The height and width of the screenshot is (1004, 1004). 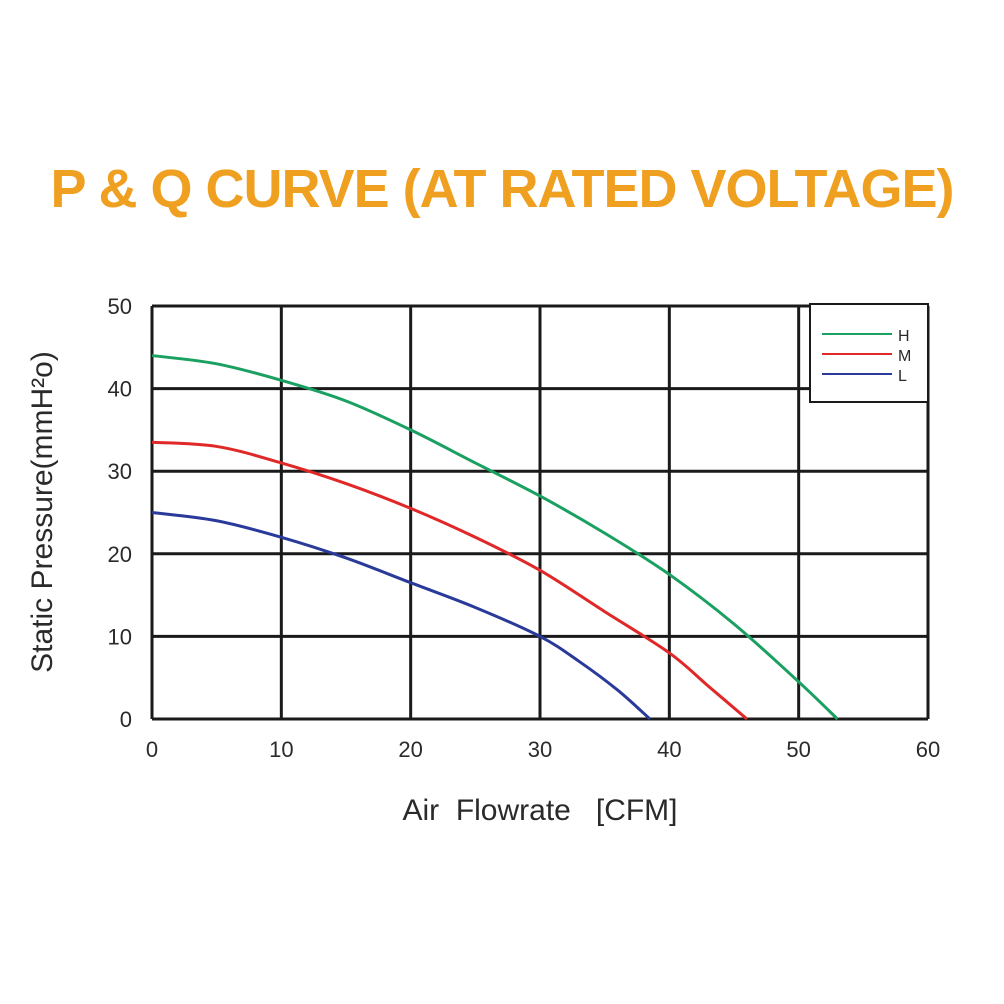 What do you see at coordinates (928, 749) in the screenshot?
I see `x-tick-label-6: 60` at bounding box center [928, 749].